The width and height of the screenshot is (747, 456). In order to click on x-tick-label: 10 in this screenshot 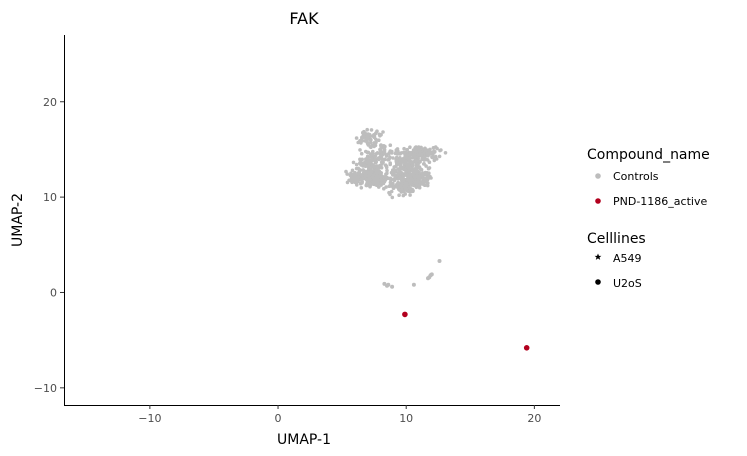, I will do `click(406, 418)`.